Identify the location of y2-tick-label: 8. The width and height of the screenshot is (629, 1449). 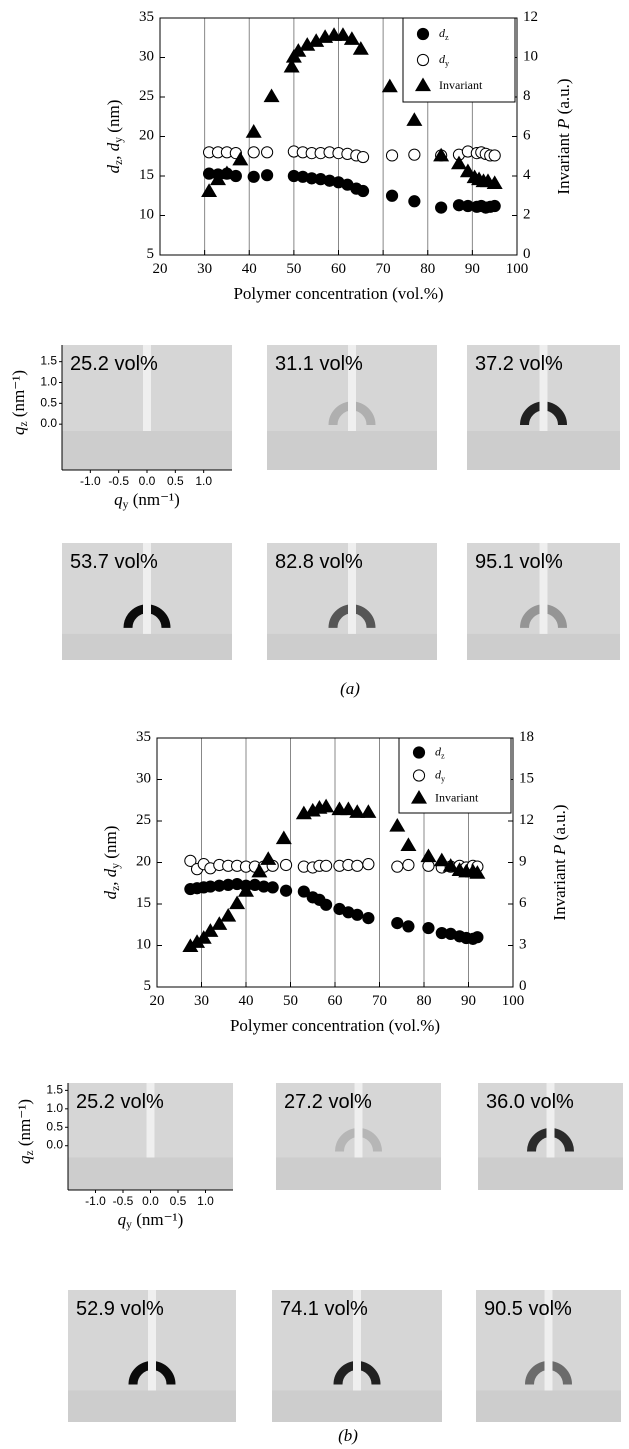
(527, 96).